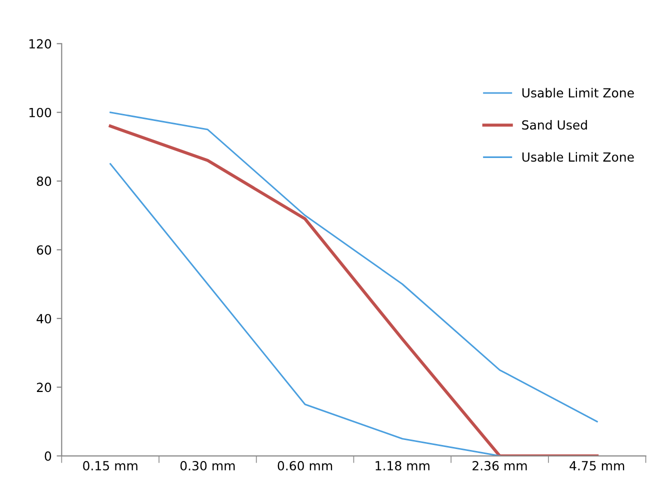 This screenshot has width=649, height=485. Describe the element at coordinates (44, 387) in the screenshot. I see `y-tick-label: 20` at that location.